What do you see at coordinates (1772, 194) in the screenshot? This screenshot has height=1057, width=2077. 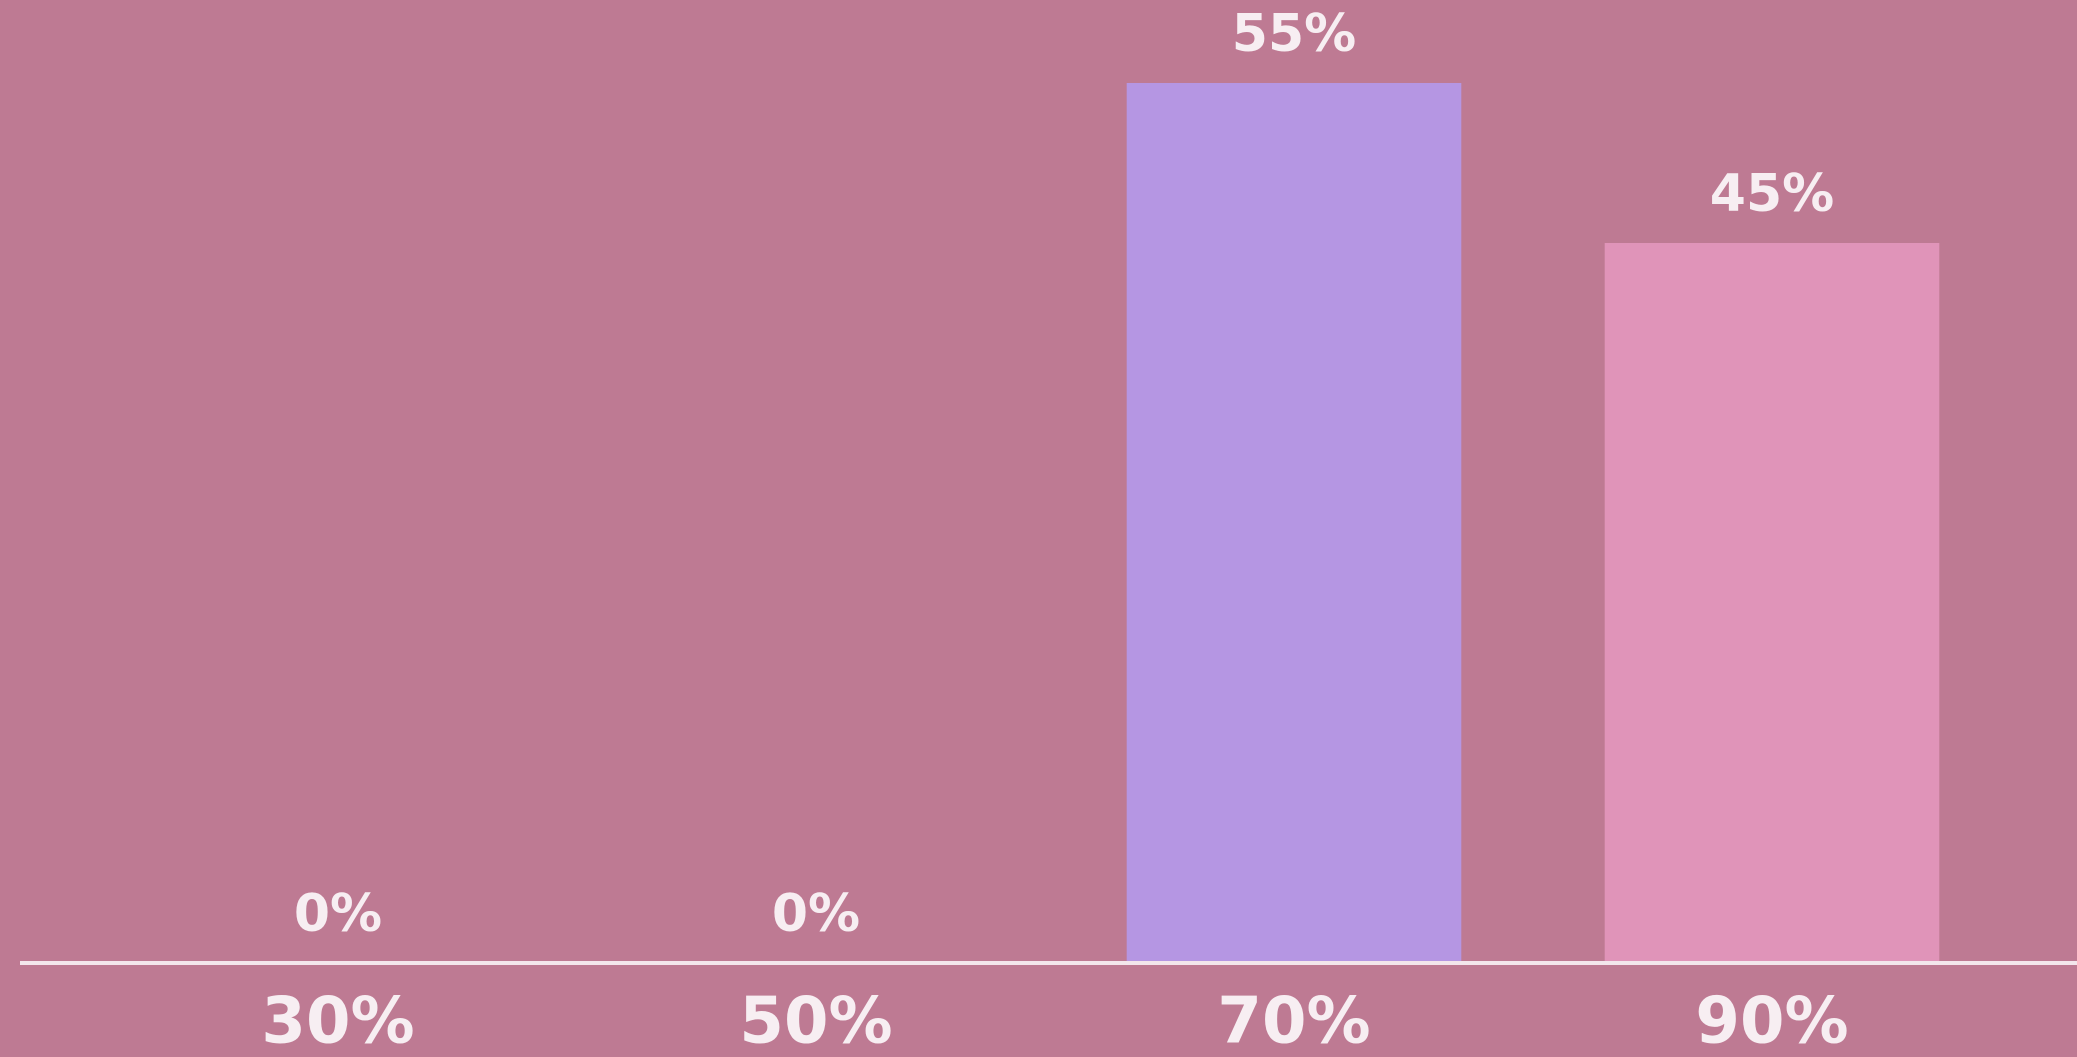 I see `value-label: 45%` at bounding box center [1772, 194].